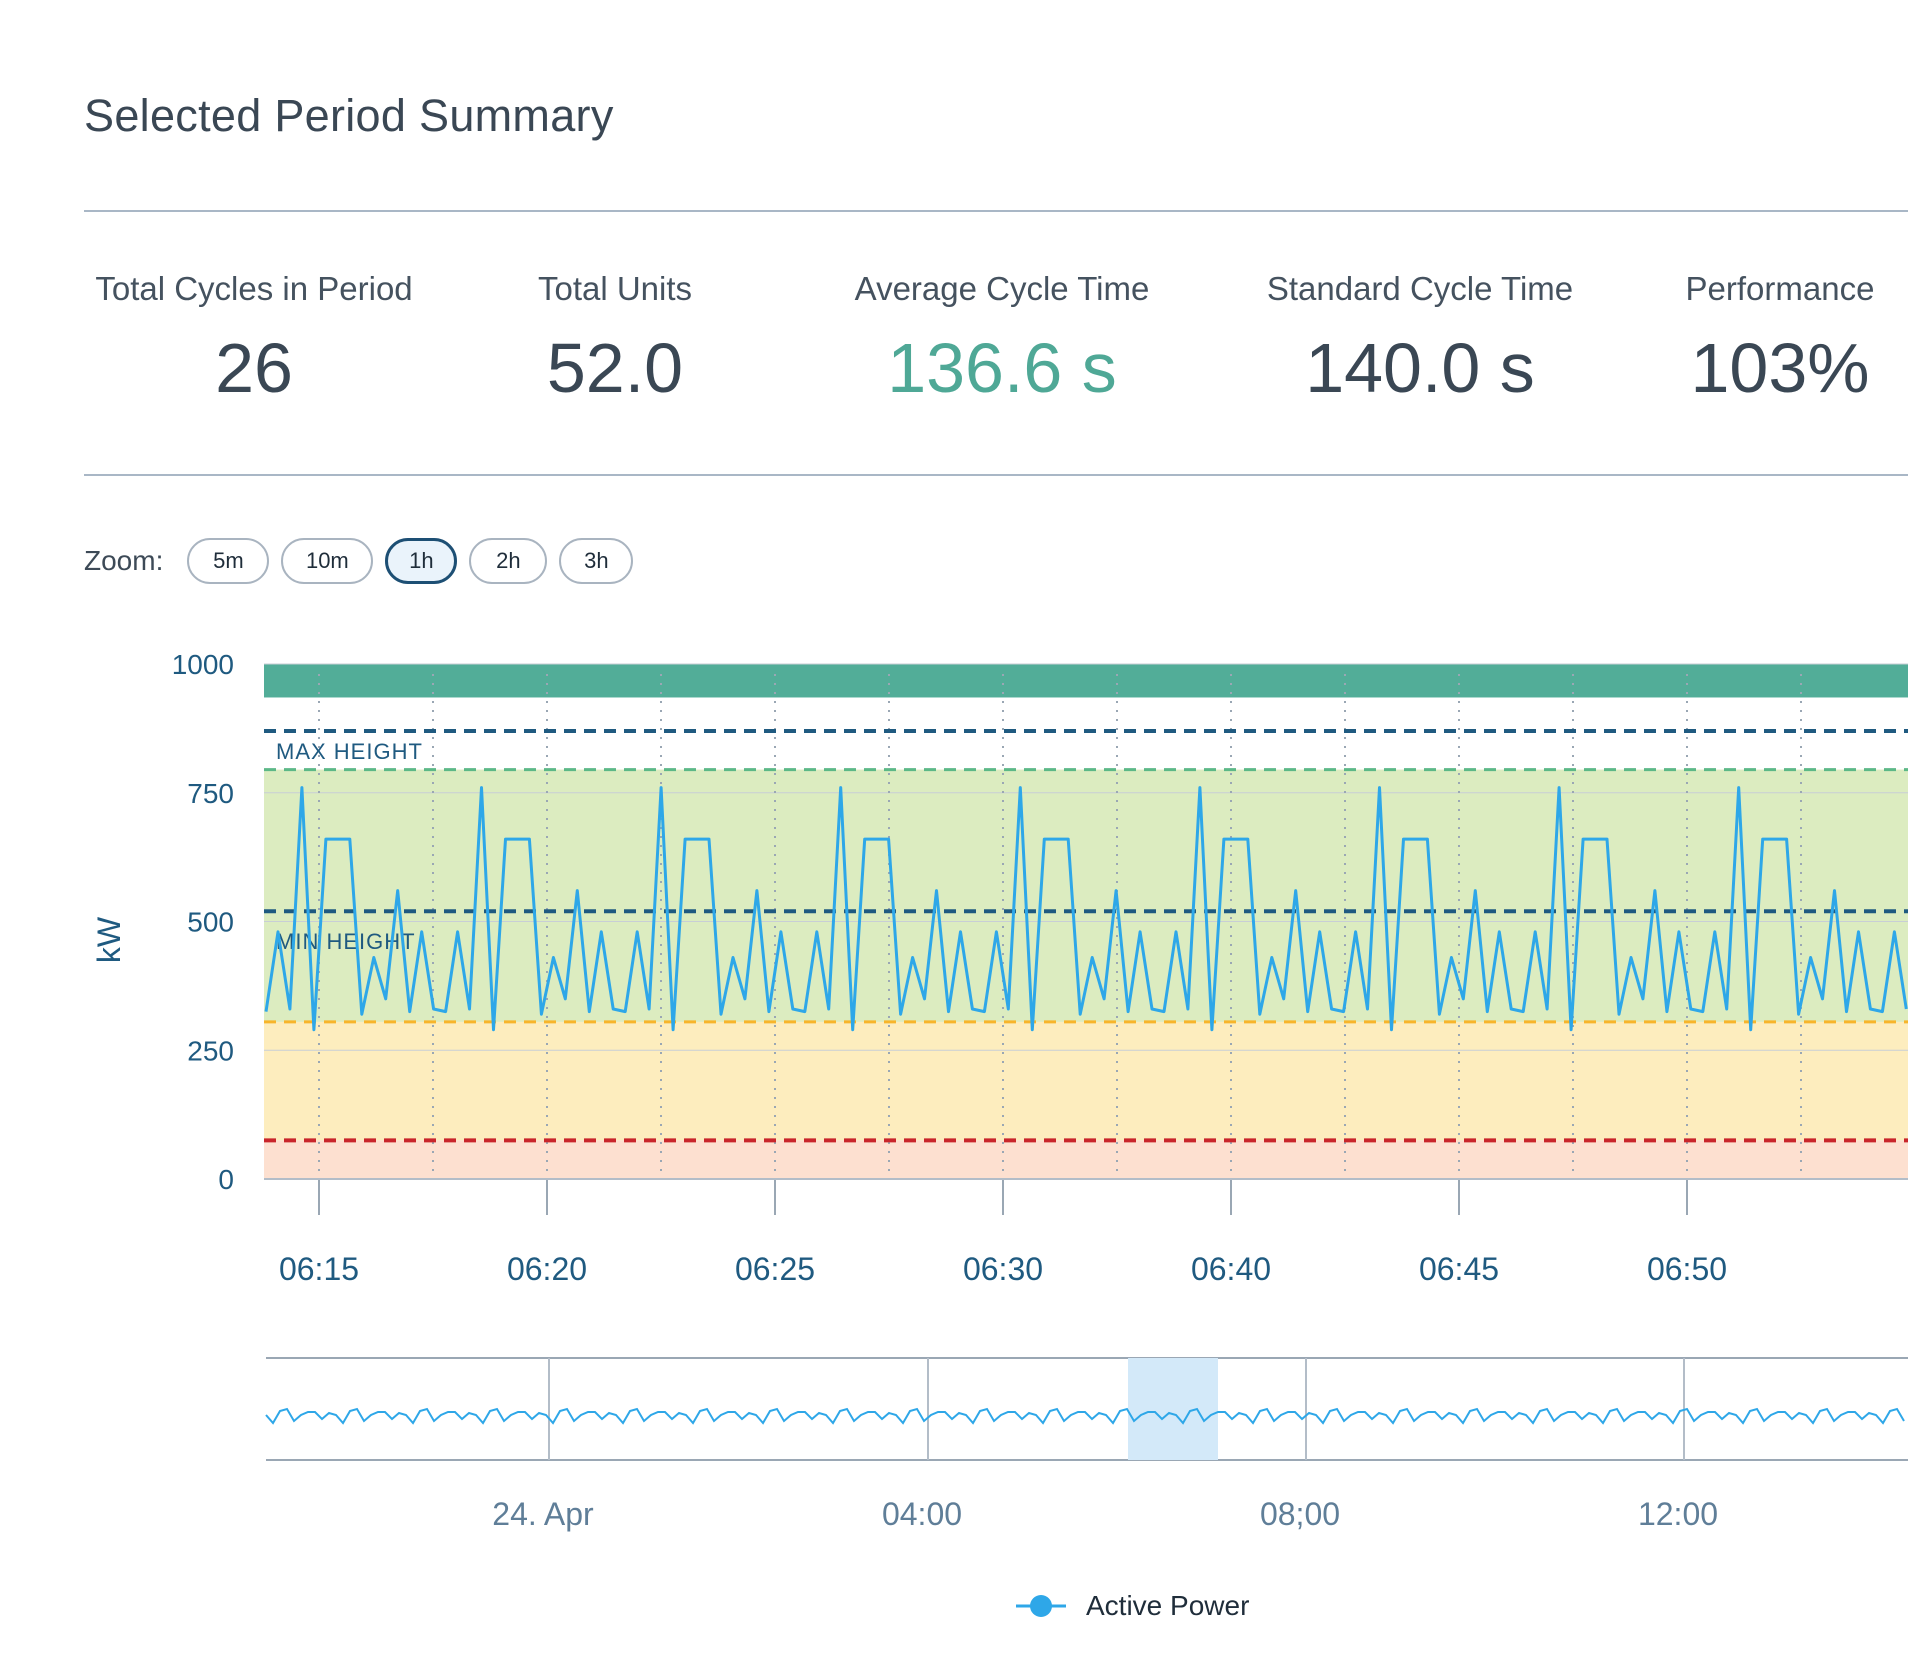 Image resolution: width=1908 pixels, height=1668 pixels. Describe the element at coordinates (922, 1514) in the screenshot. I see `navigator-tick-label: 04:00` at that location.